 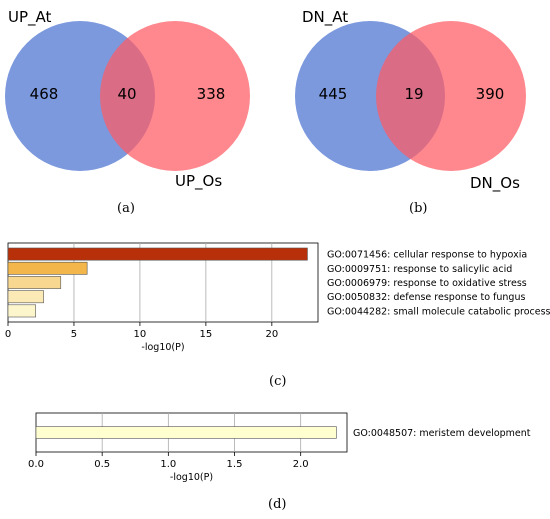 I want to click on venn-a-set-2-only-count: 338, so click(x=211, y=94).